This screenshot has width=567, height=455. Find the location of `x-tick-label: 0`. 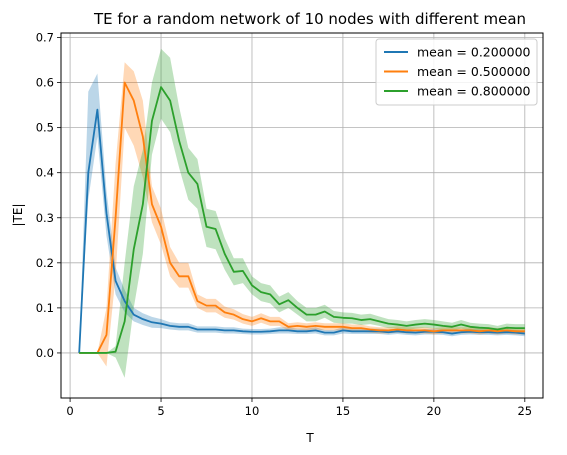

x-tick-label: 0 is located at coordinates (69, 411).